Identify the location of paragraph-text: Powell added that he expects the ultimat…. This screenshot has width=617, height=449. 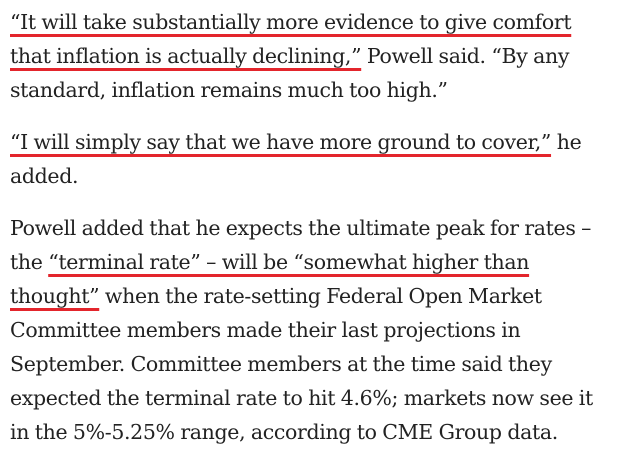
(301, 245).